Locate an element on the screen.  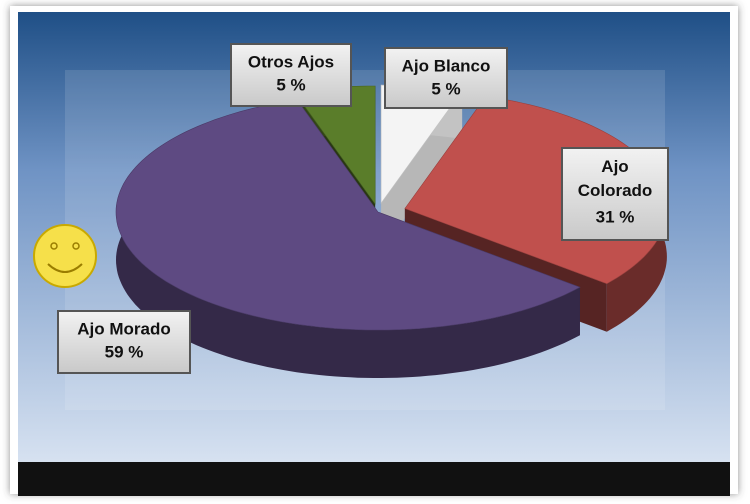
category-label: Ajo Morado is located at coordinates (124, 328).